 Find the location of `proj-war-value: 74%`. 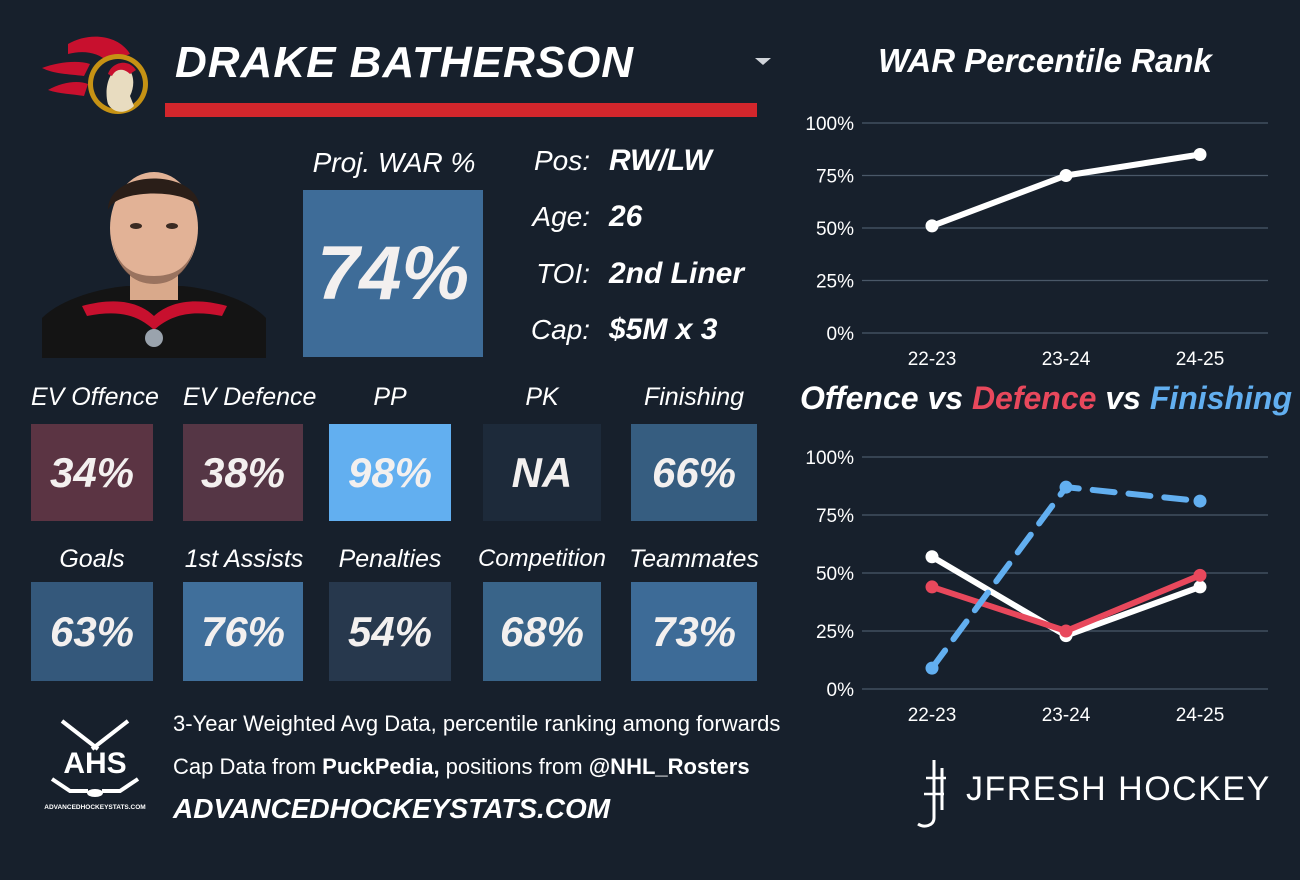

proj-war-value: 74% is located at coordinates (393, 273).